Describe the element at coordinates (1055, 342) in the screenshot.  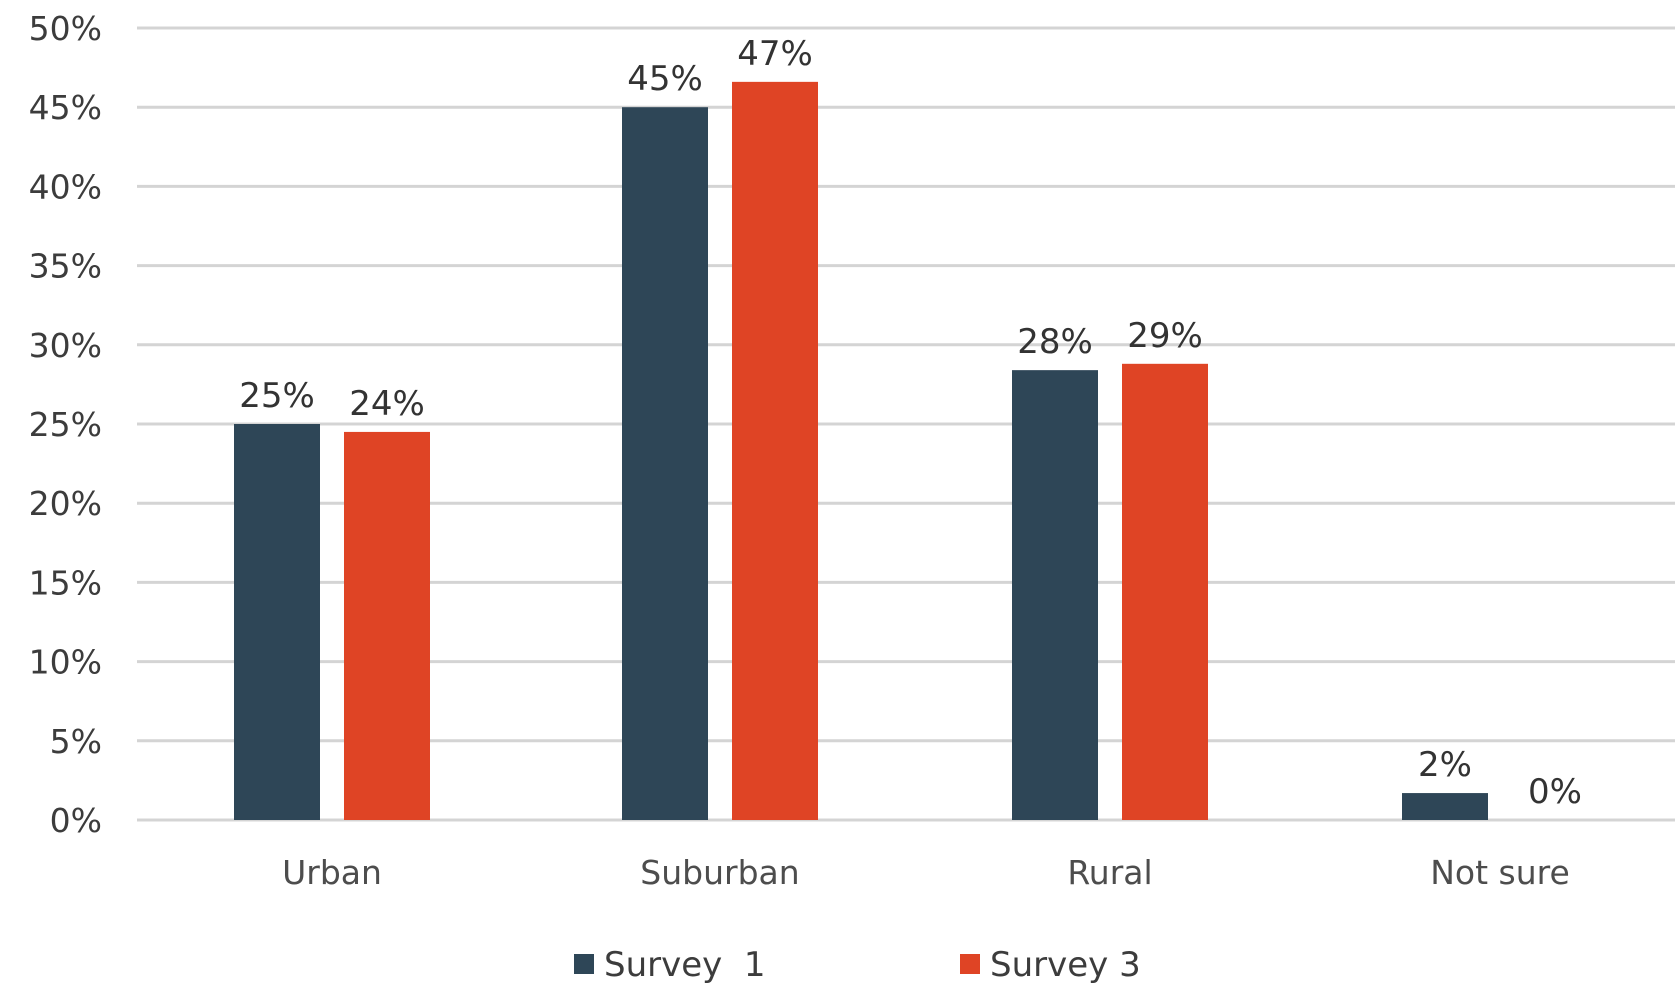
I see `data-label: 28%` at that location.